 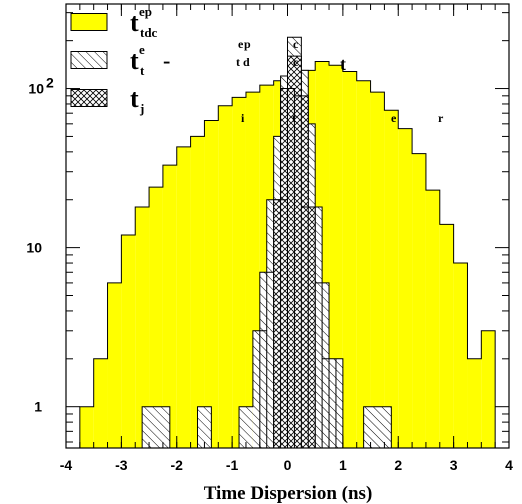 What do you see at coordinates (142, 49) in the screenshot?
I see `legend-label-superscript: e` at bounding box center [142, 49].